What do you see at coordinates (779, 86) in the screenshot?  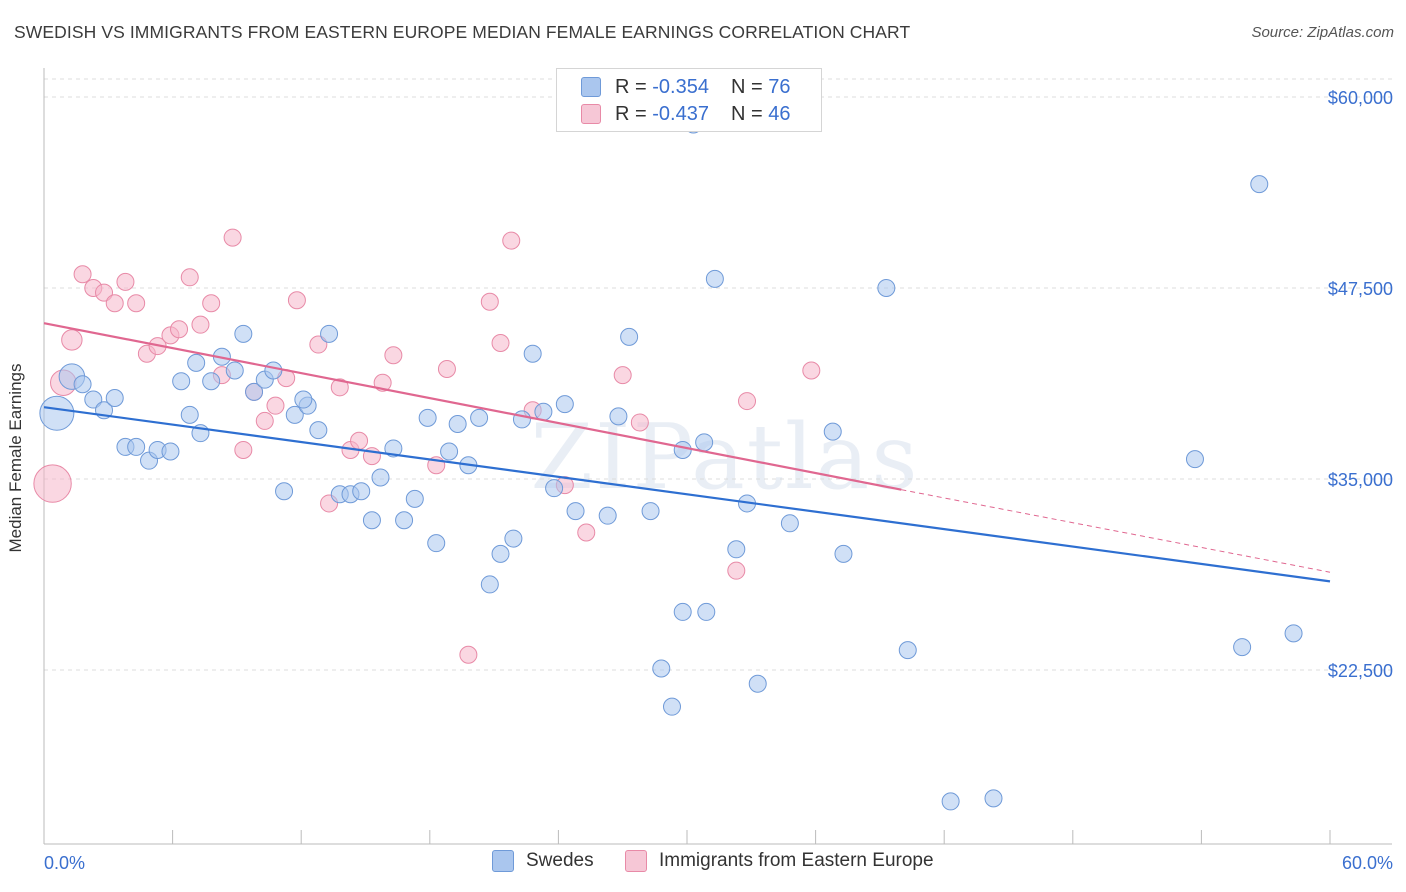 I see `n-value: 76` at bounding box center [779, 86].